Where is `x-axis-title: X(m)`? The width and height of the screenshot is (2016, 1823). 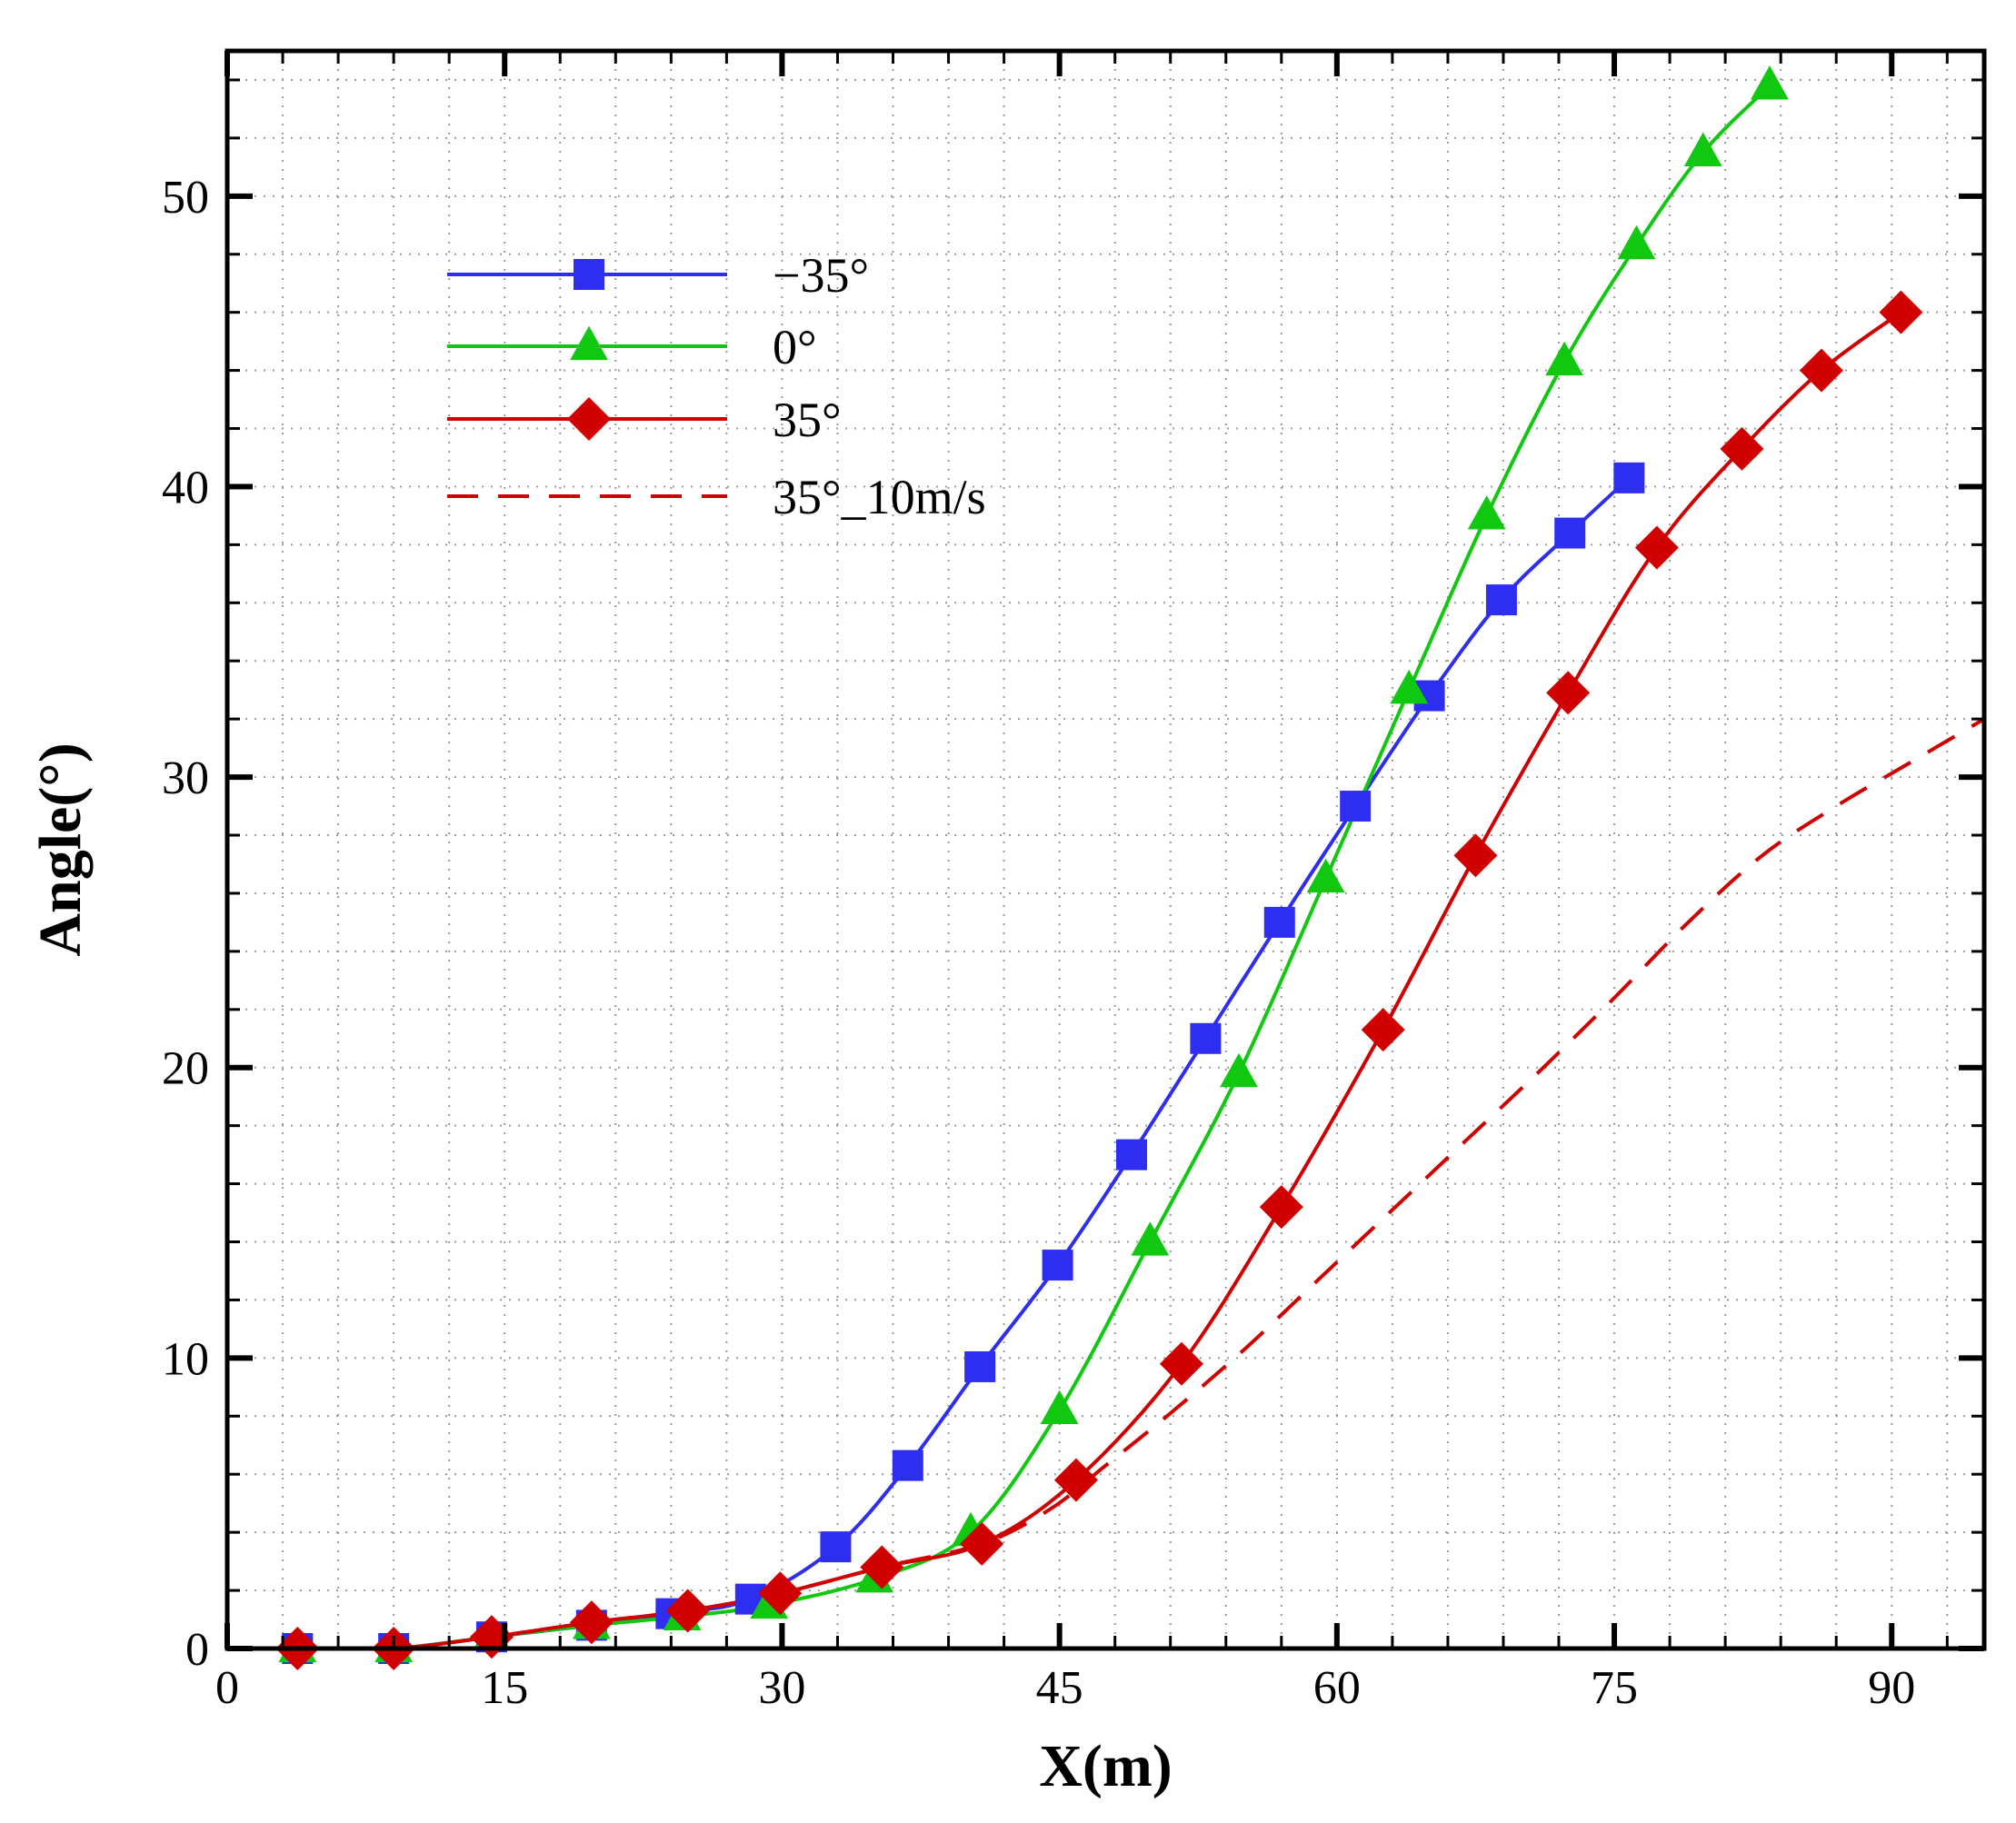
x-axis-title: X(m) is located at coordinates (1106, 1766).